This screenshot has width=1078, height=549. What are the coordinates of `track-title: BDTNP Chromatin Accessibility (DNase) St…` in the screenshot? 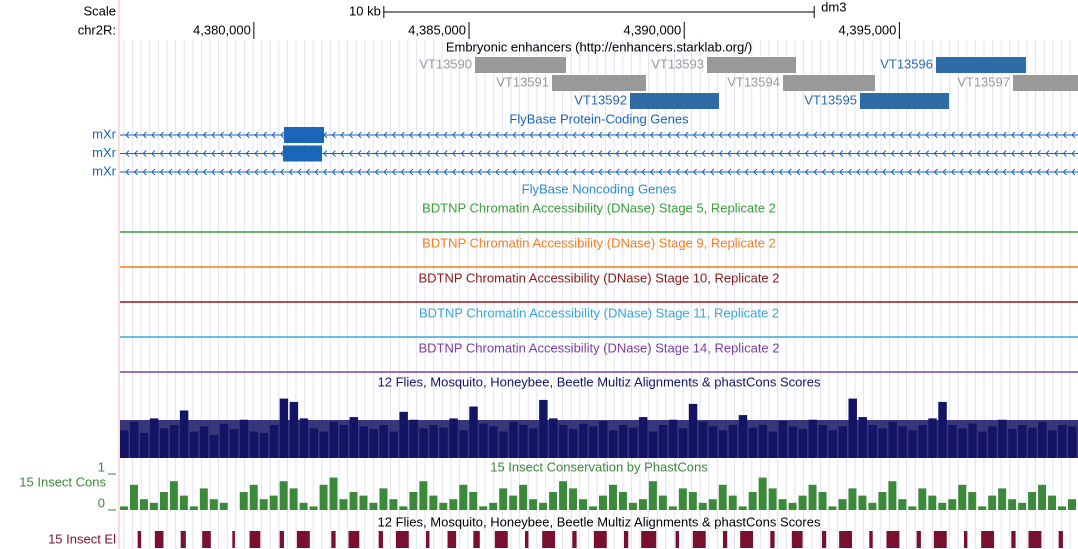 It's located at (598, 347).